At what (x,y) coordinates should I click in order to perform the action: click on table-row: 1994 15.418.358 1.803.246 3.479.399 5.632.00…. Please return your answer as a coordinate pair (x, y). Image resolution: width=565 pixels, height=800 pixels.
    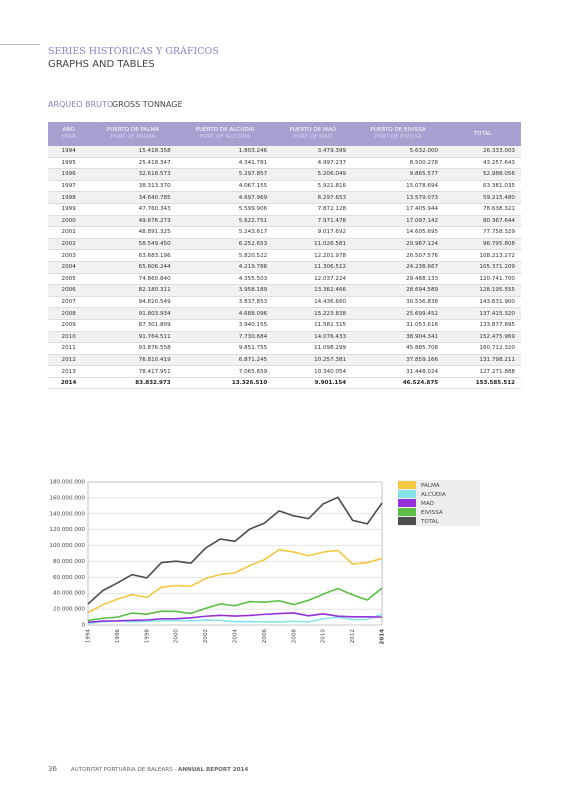
    Looking at the image, I should click on (284, 152).